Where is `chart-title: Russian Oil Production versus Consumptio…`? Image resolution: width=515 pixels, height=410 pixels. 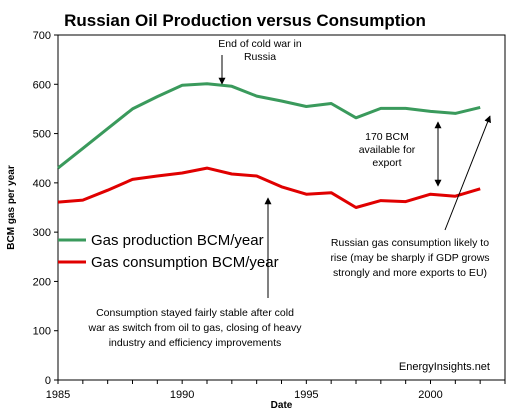 chart-title: Russian Oil Production versus Consumptio… is located at coordinates (245, 20).